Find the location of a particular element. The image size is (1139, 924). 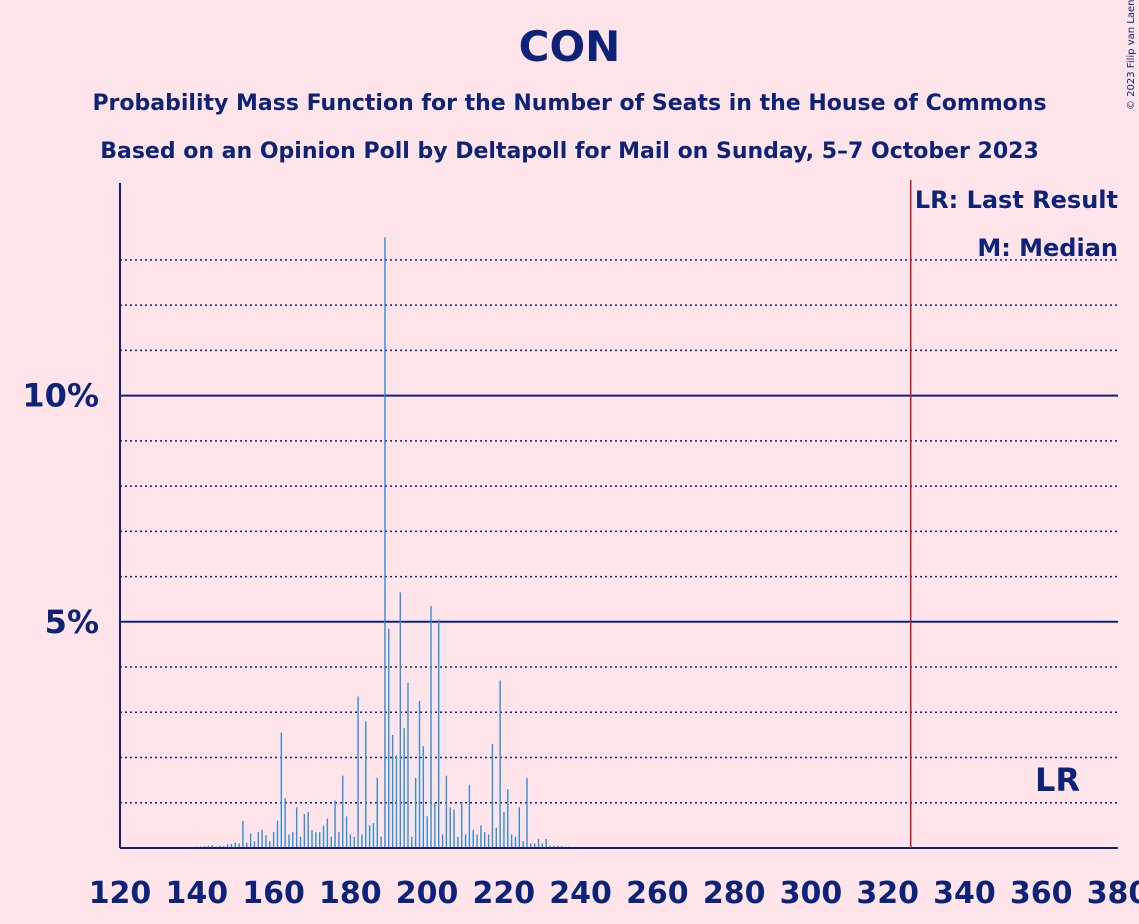

x-tick-label: 200 is located at coordinates (427, 893).